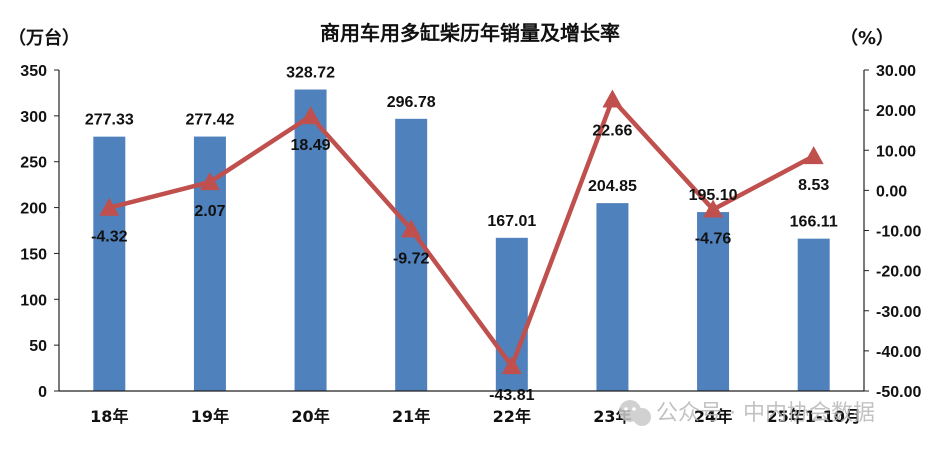  What do you see at coordinates (33, 254) in the screenshot?
I see `y-left-tick-label: 150` at bounding box center [33, 254].